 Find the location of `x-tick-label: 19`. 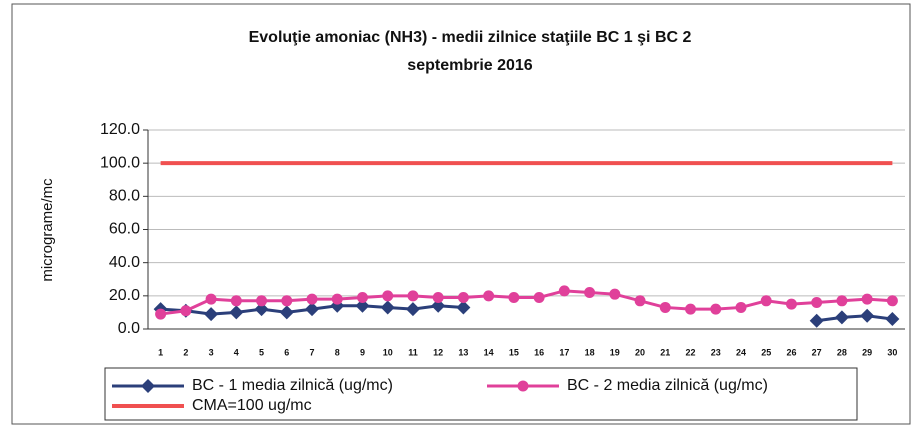

x-tick-label: 19 is located at coordinates (615, 352).